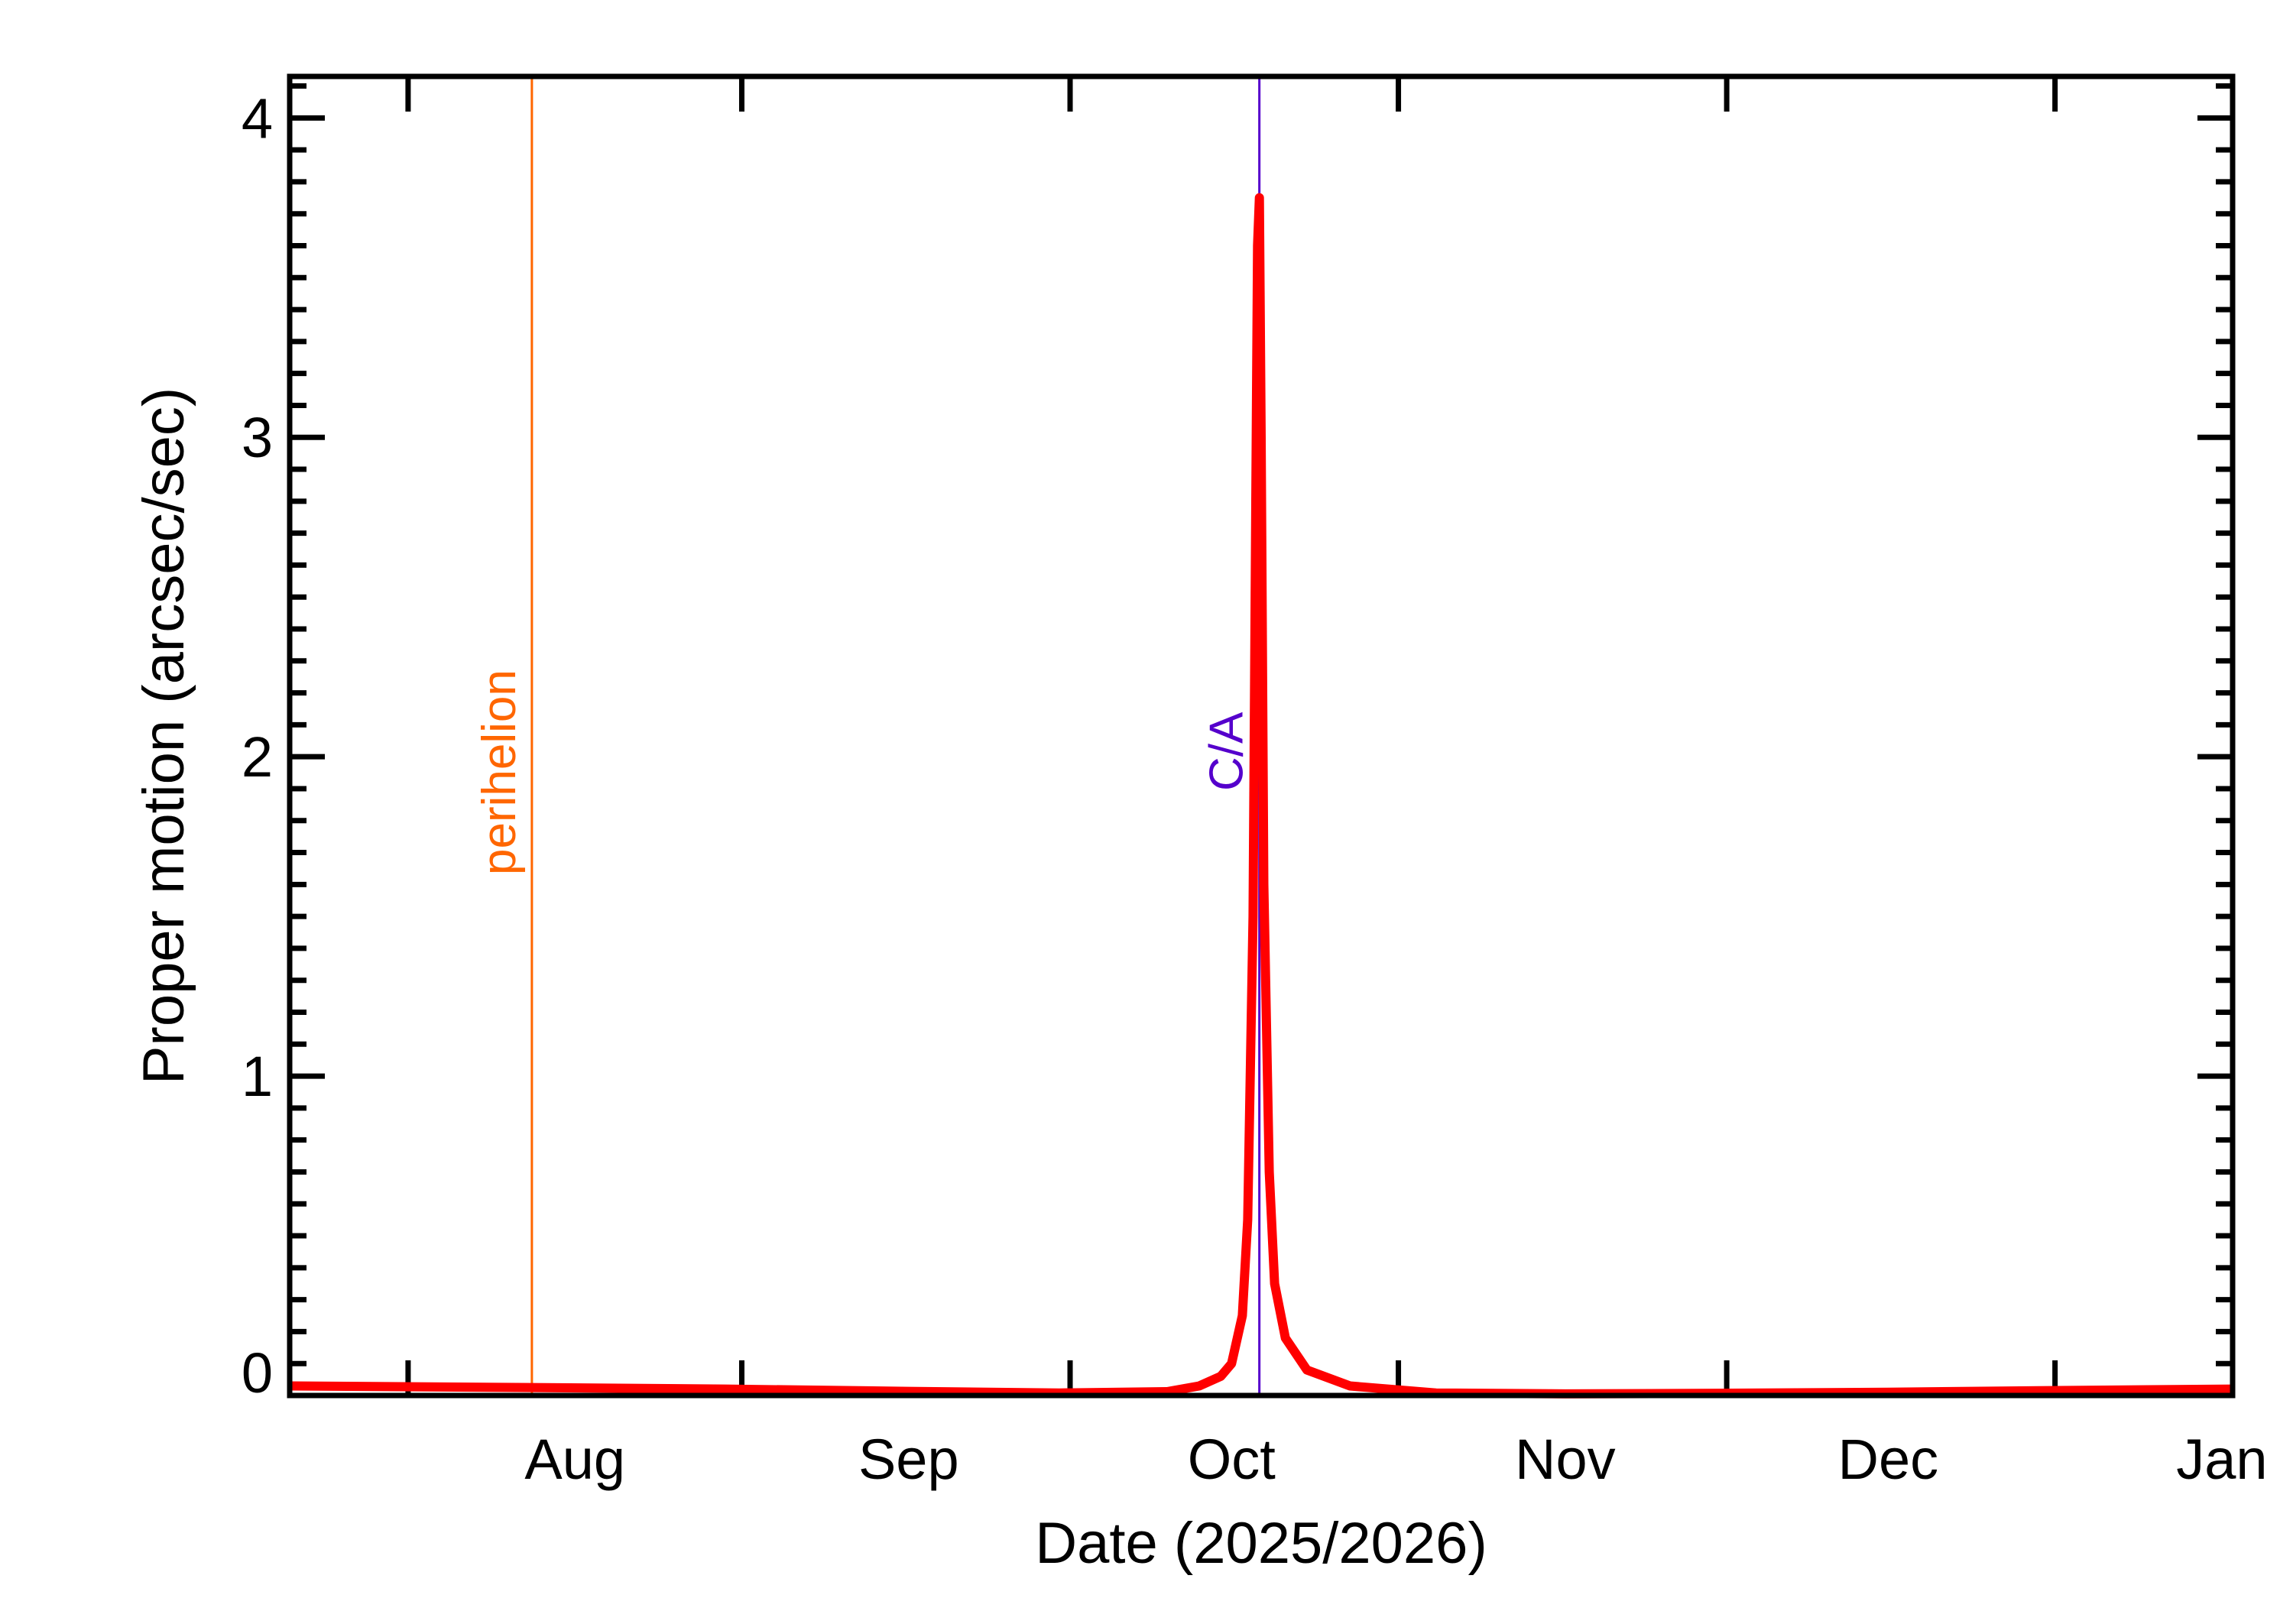 The image size is (2293, 1624). I want to click on x-tick-label: Dec, so click(1889, 1459).